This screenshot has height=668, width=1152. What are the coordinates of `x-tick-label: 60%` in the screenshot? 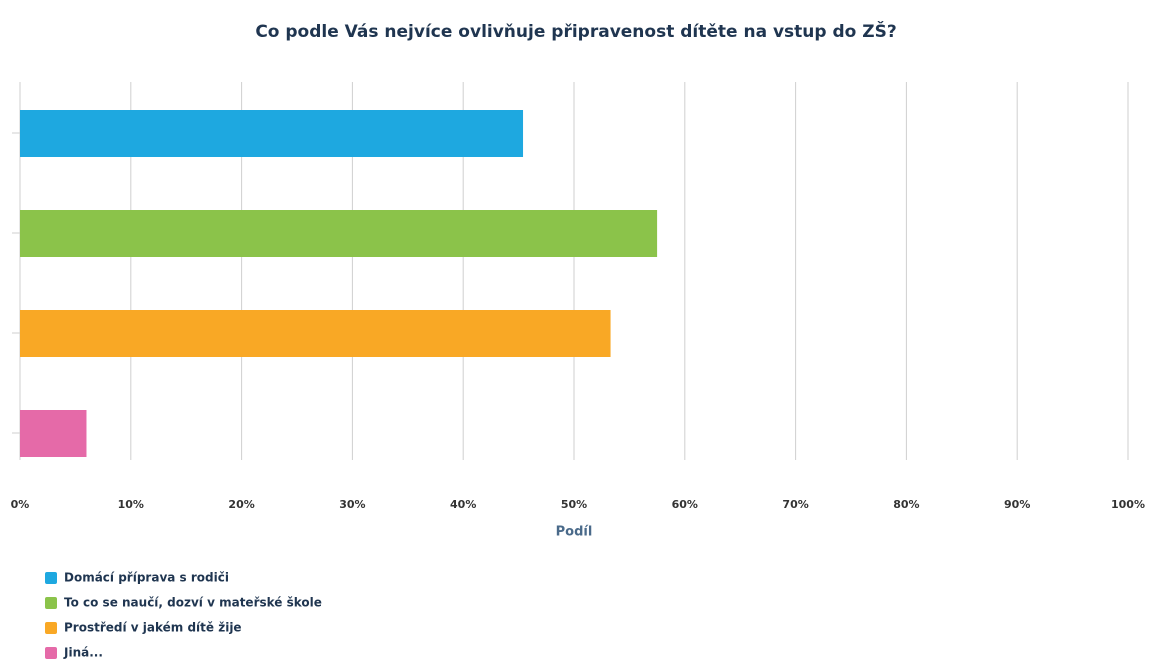 It's located at (685, 504).